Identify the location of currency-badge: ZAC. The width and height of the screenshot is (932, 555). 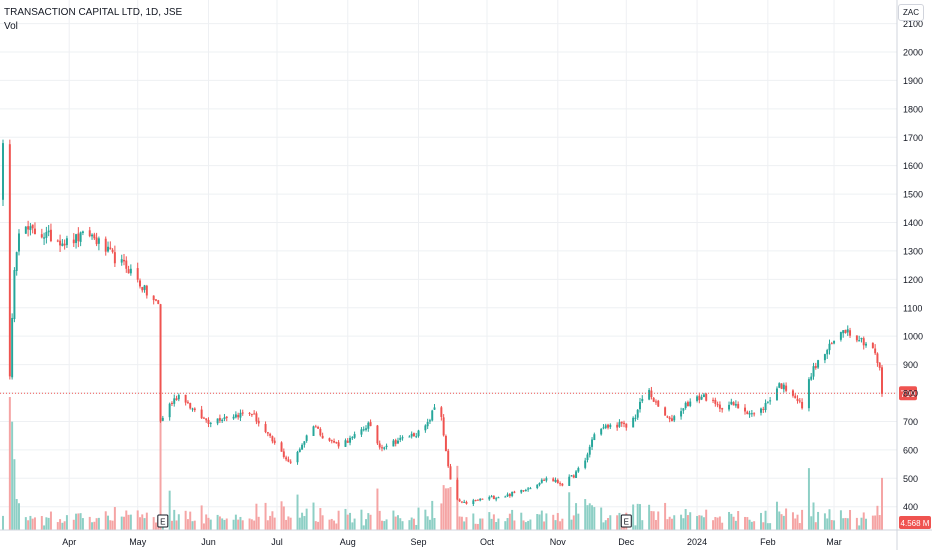
(911, 12).